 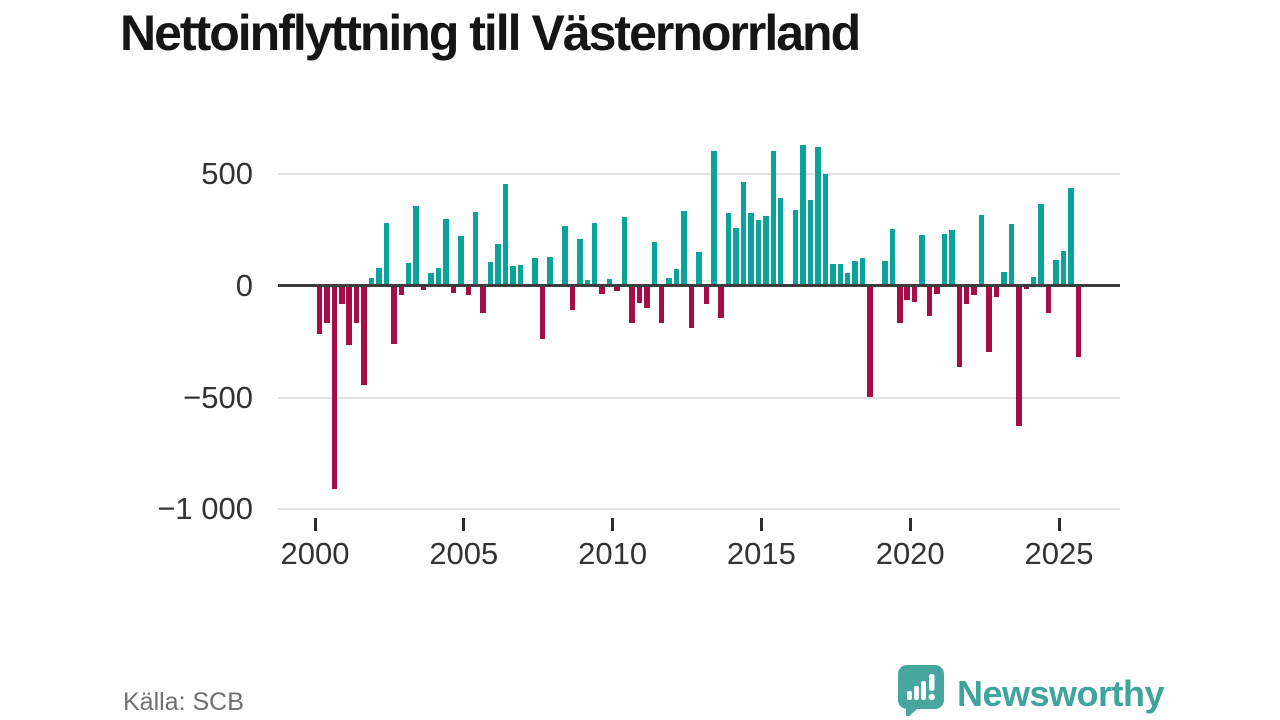 I want to click on bar-2024-q4, so click(x=1056, y=273).